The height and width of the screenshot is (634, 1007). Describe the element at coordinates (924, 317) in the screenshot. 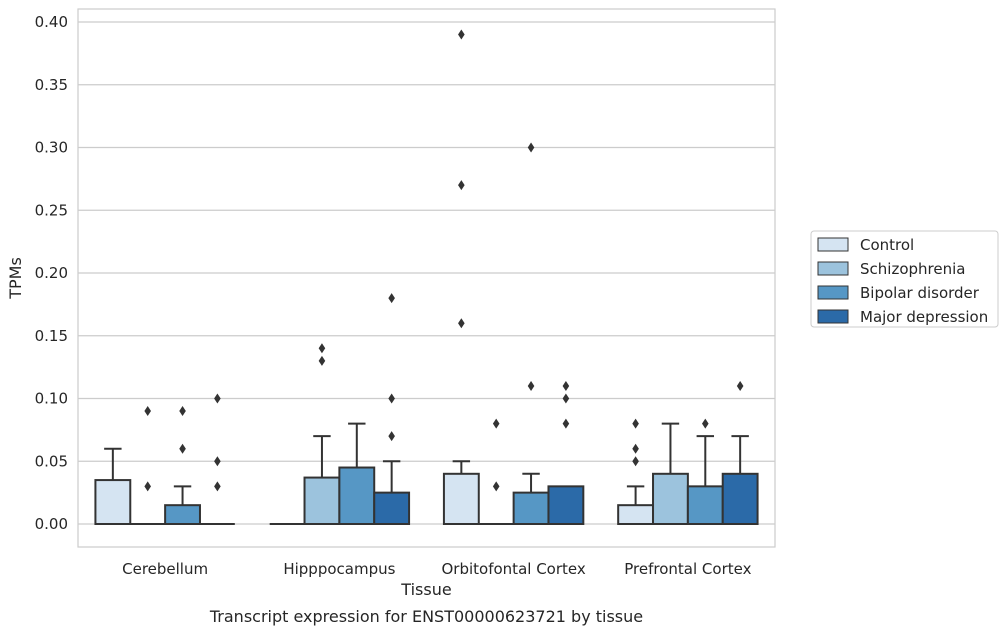

I see `legend-label: Major depression` at that location.